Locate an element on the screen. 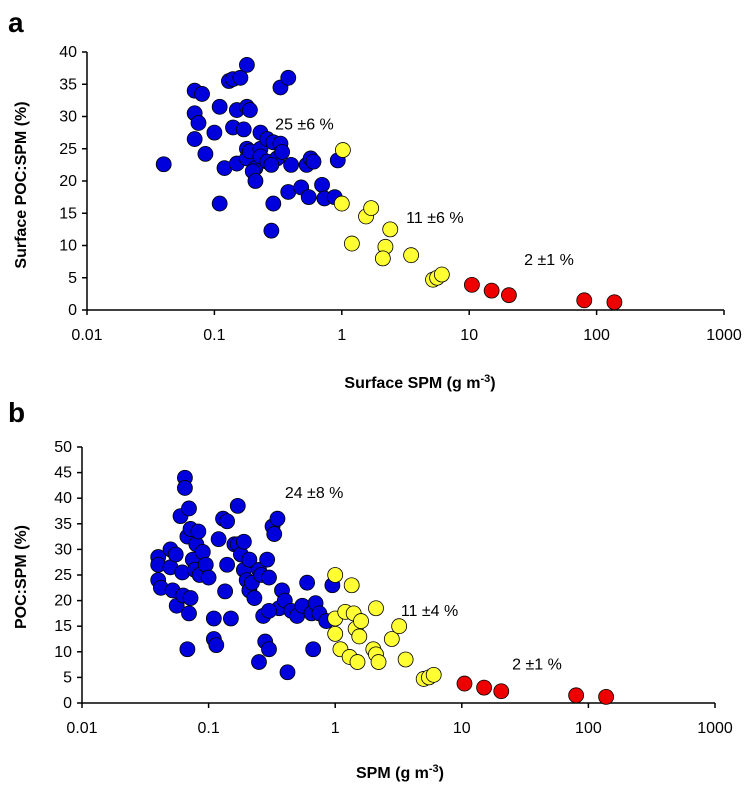 The width and height of the screenshot is (750, 788). y-tick-label: 45 is located at coordinates (63, 473).